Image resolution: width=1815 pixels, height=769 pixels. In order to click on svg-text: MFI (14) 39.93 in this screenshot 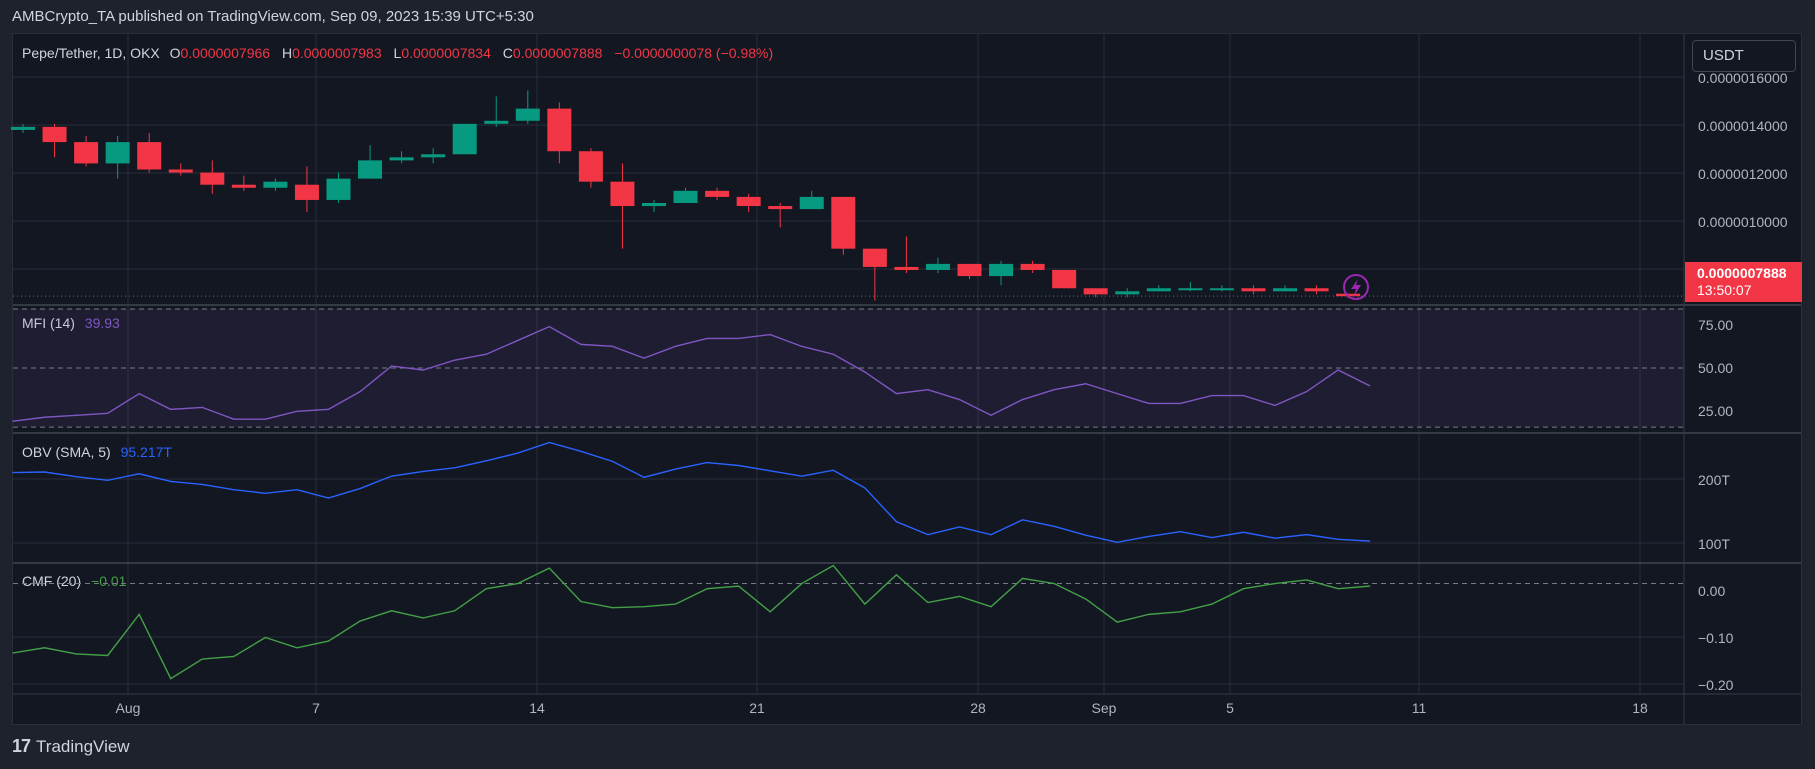, I will do `click(71, 323)`.